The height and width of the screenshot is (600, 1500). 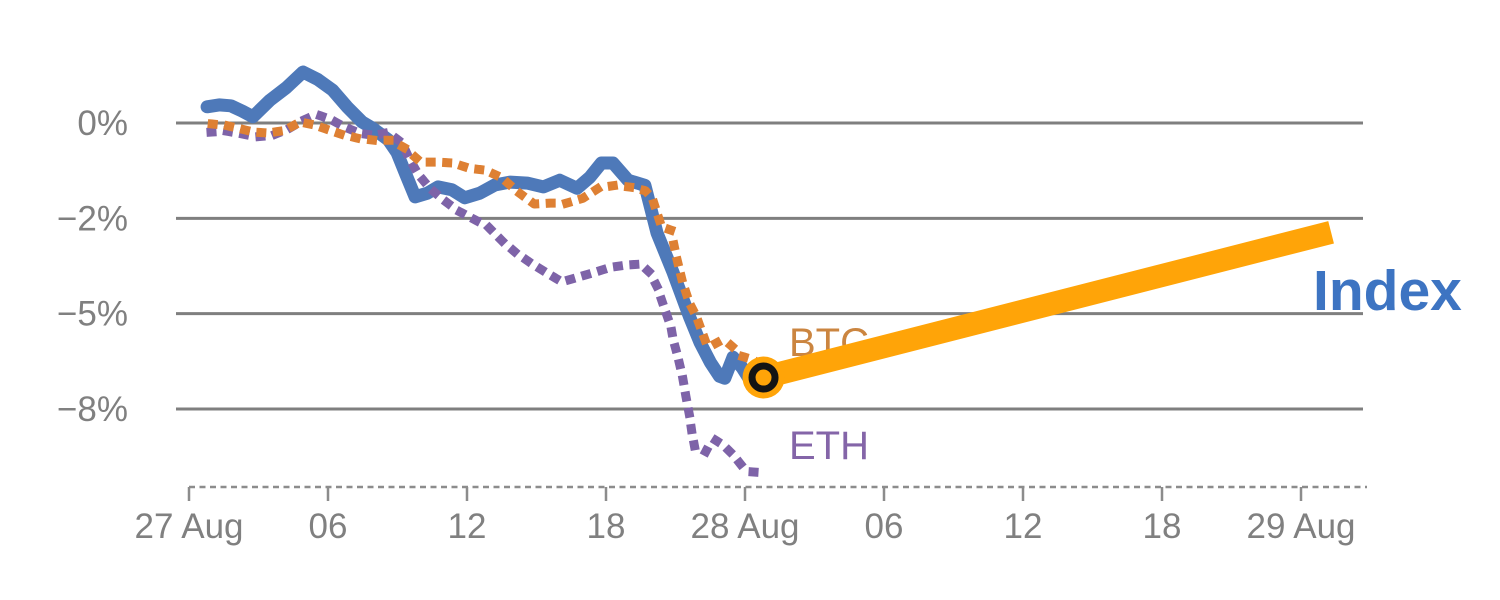 What do you see at coordinates (92, 314) in the screenshot?
I see `y-tick-label: −5%` at bounding box center [92, 314].